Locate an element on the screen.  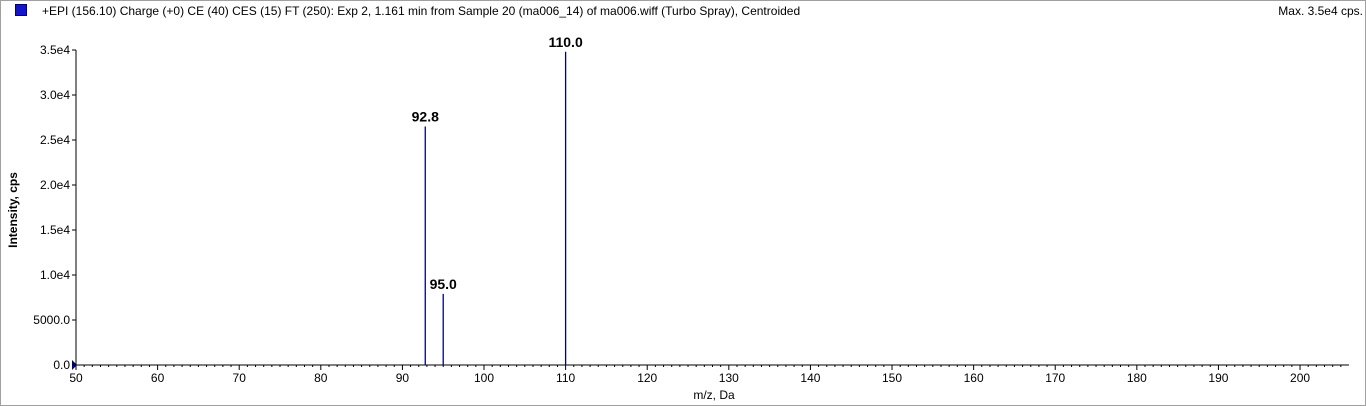
peak-label: 92.8 is located at coordinates (425, 117).